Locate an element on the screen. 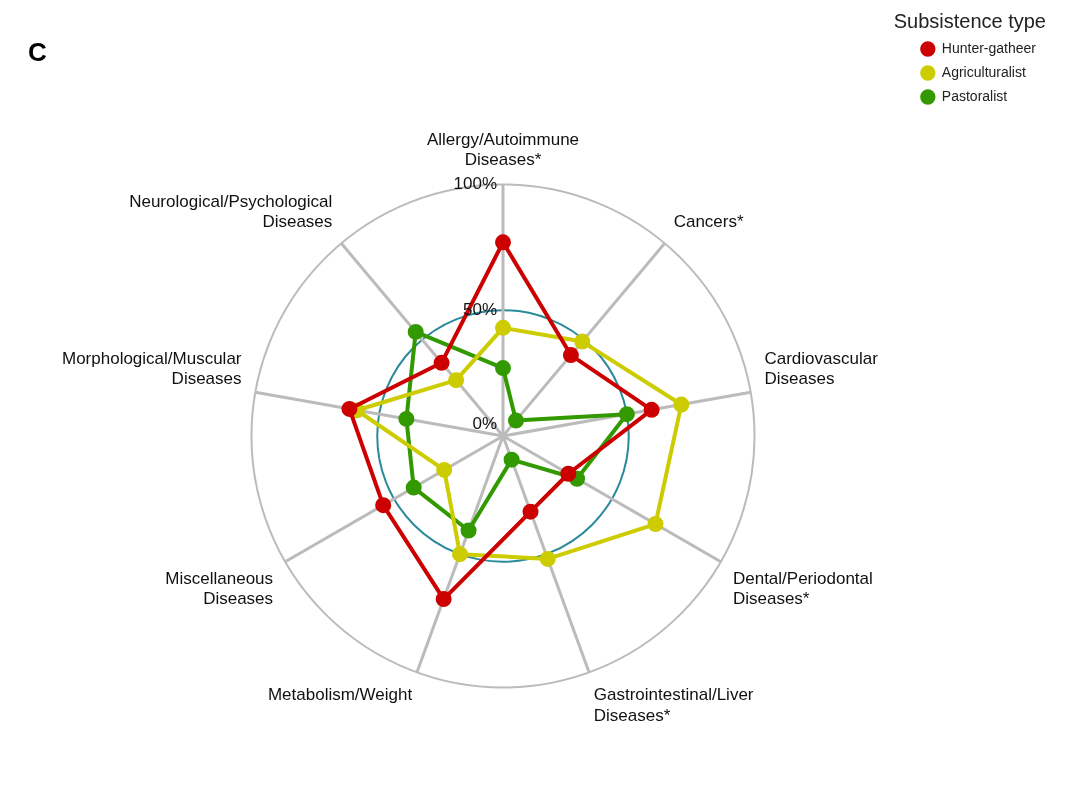 The image size is (1074, 801). spoke-label: Metabolism/Weight is located at coordinates (340, 695).